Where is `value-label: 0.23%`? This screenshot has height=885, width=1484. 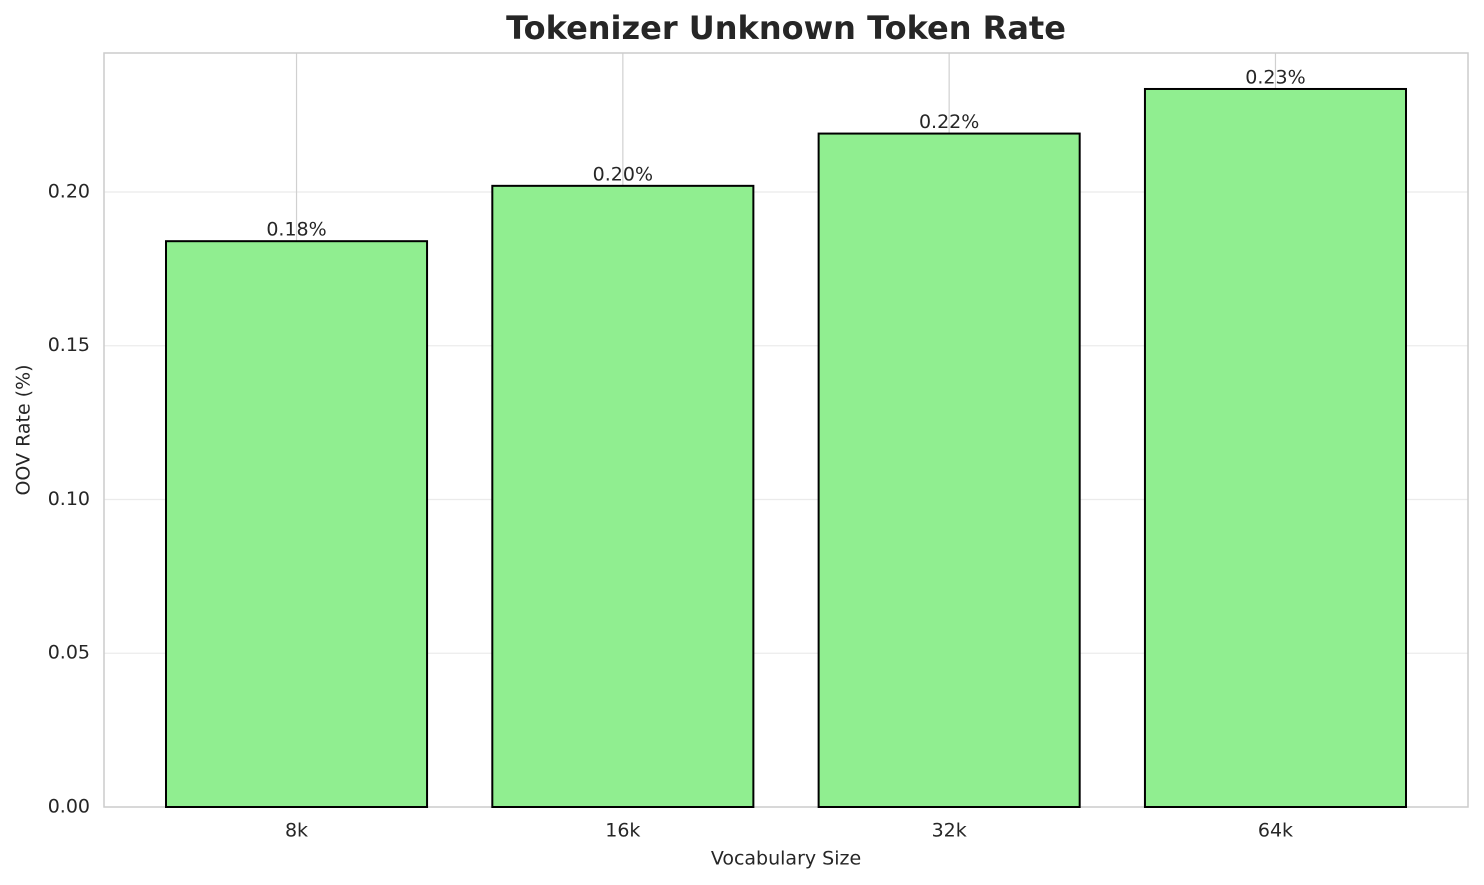
value-label: 0.23% is located at coordinates (1275, 77).